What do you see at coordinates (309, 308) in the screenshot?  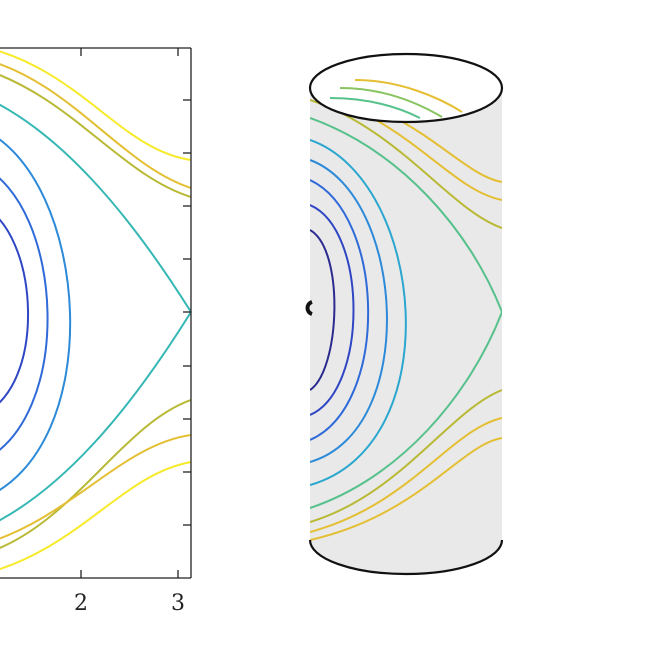 I see `equilibrium-point-marker` at bounding box center [309, 308].